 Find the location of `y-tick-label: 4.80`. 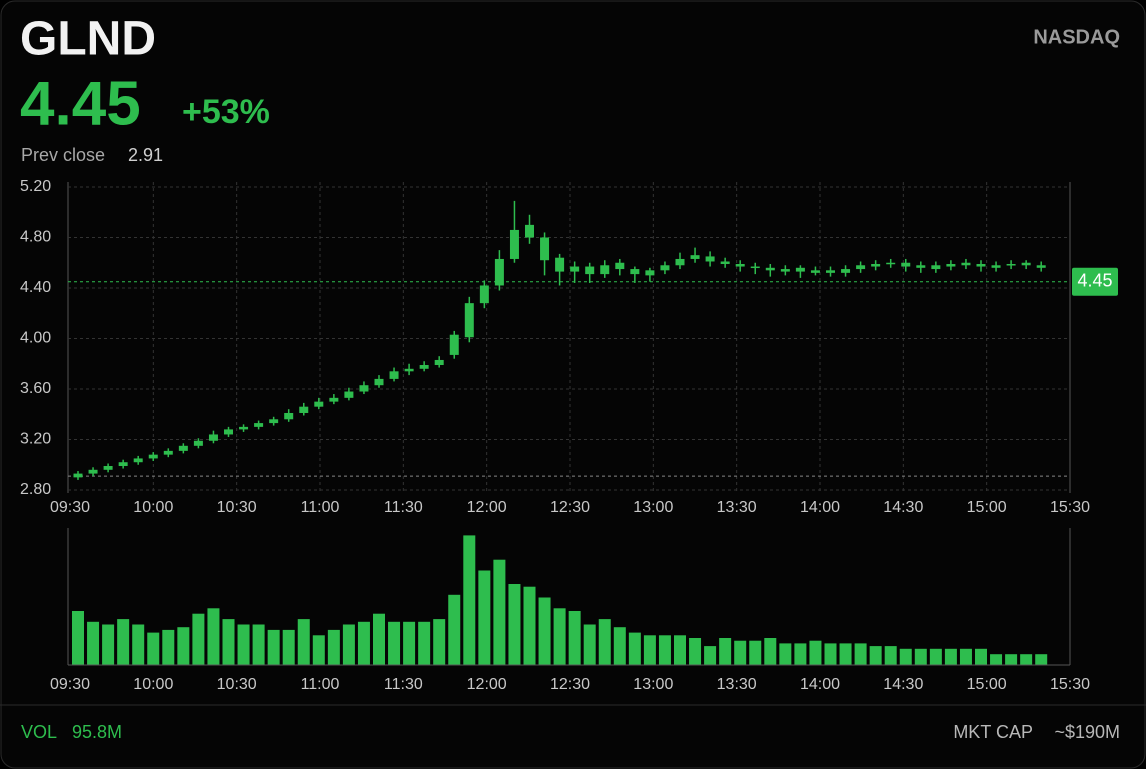

y-tick-label: 4.80 is located at coordinates (35, 237).